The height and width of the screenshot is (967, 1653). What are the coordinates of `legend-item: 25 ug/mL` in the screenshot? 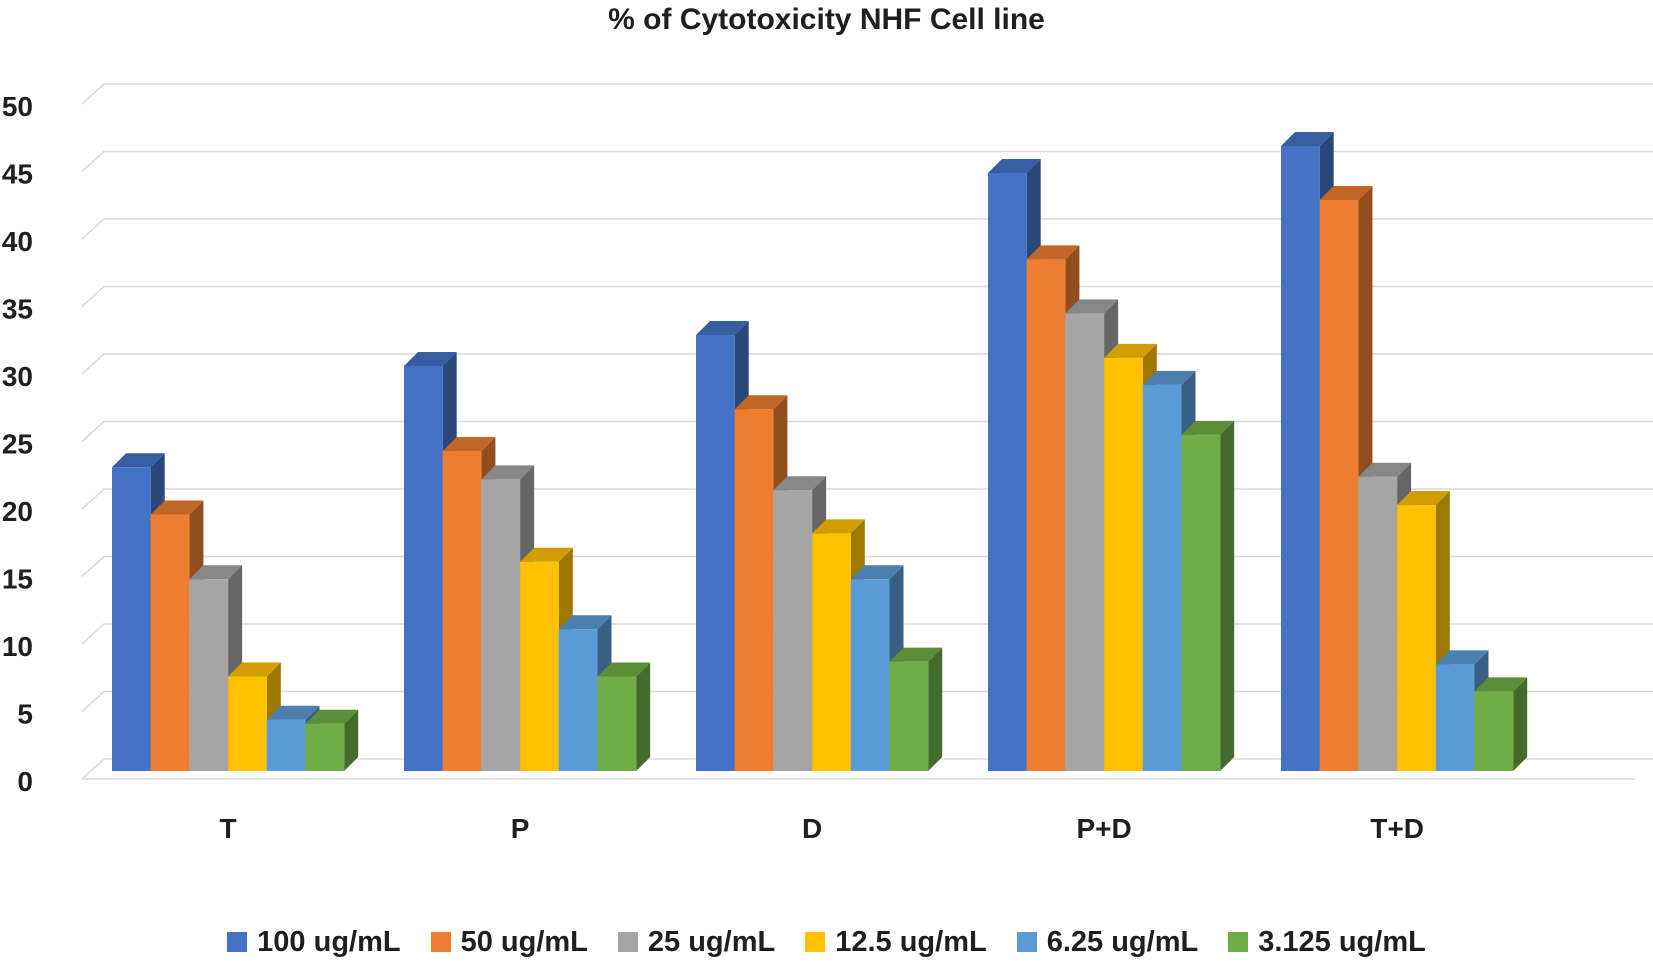 It's located at (696, 942).